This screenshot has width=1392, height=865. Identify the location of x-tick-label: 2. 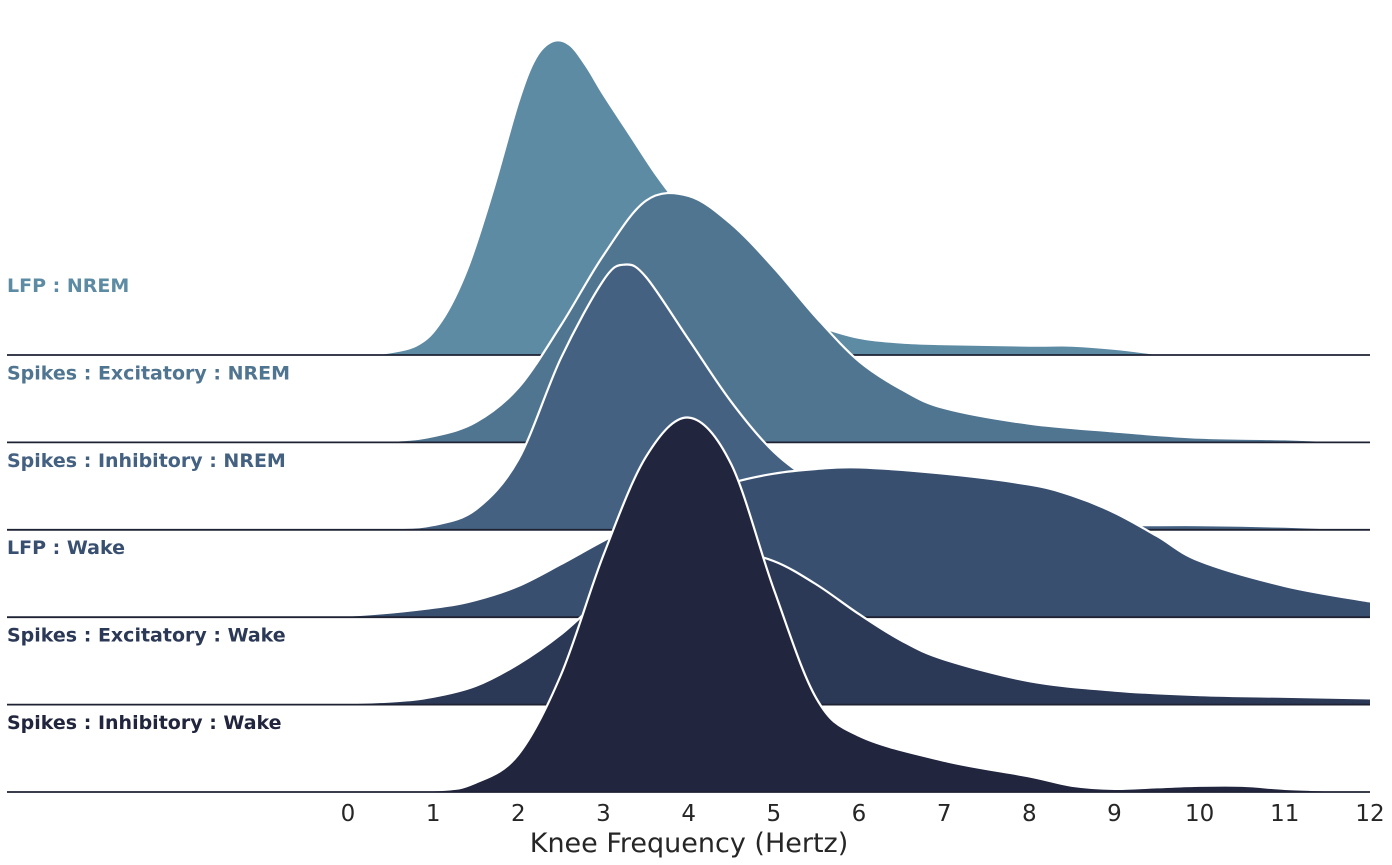
(518, 814).